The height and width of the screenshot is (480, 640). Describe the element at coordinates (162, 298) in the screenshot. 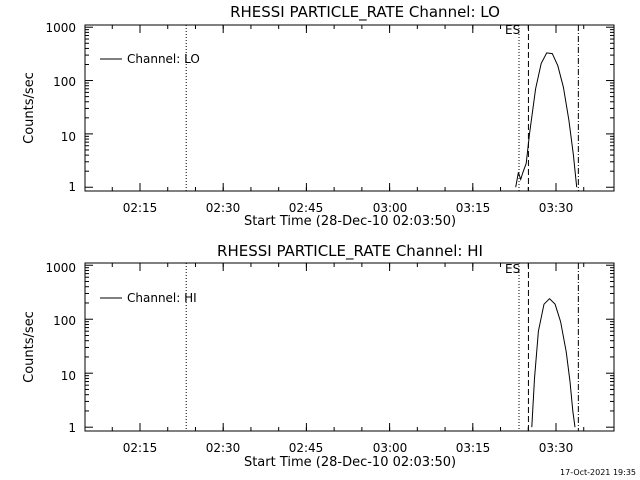

I see `legend-label: Channel: HI` at that location.